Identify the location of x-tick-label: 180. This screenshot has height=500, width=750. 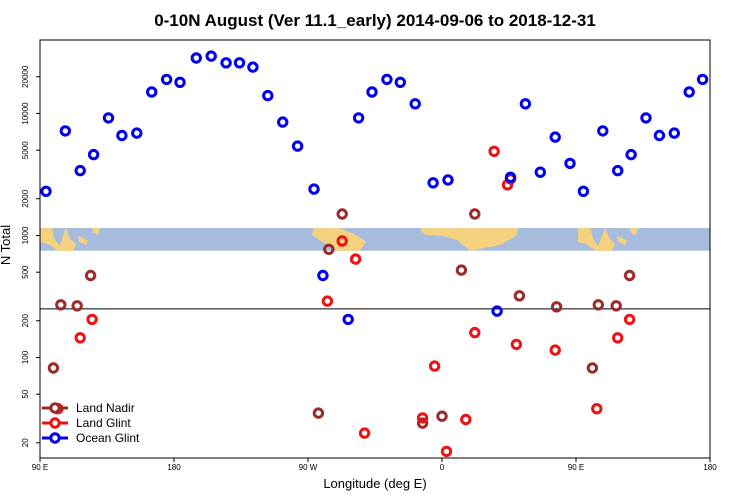
(710, 467).